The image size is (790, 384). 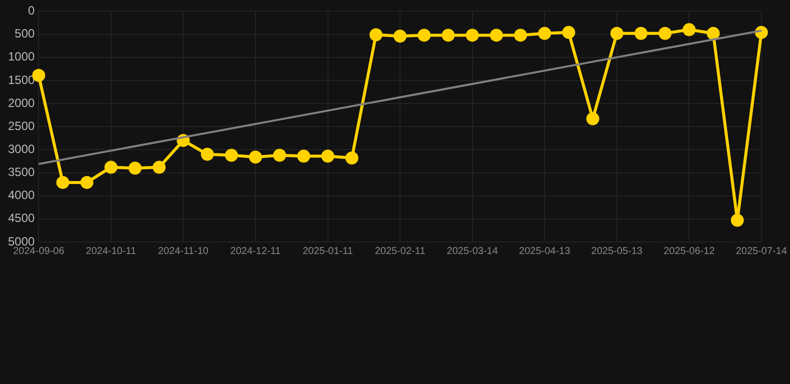 I want to click on x-tick-label: 2025-07-14, so click(x=762, y=251).